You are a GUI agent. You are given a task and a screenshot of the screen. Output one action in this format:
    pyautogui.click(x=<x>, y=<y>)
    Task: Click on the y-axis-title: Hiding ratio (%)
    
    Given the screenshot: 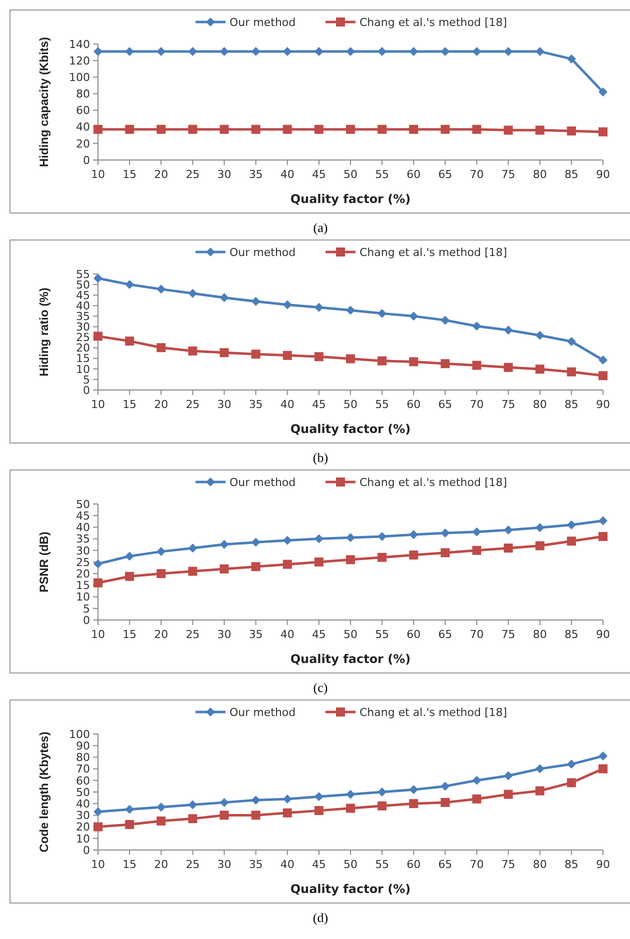 What is the action you would take?
    pyautogui.click(x=44, y=332)
    